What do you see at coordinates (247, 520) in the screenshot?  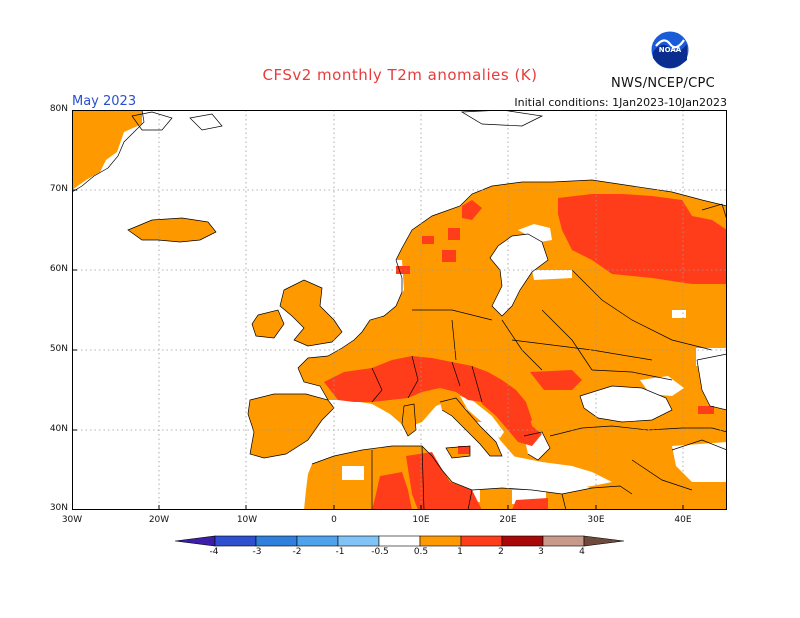 I see `x-tick-label: 10W` at bounding box center [247, 520].